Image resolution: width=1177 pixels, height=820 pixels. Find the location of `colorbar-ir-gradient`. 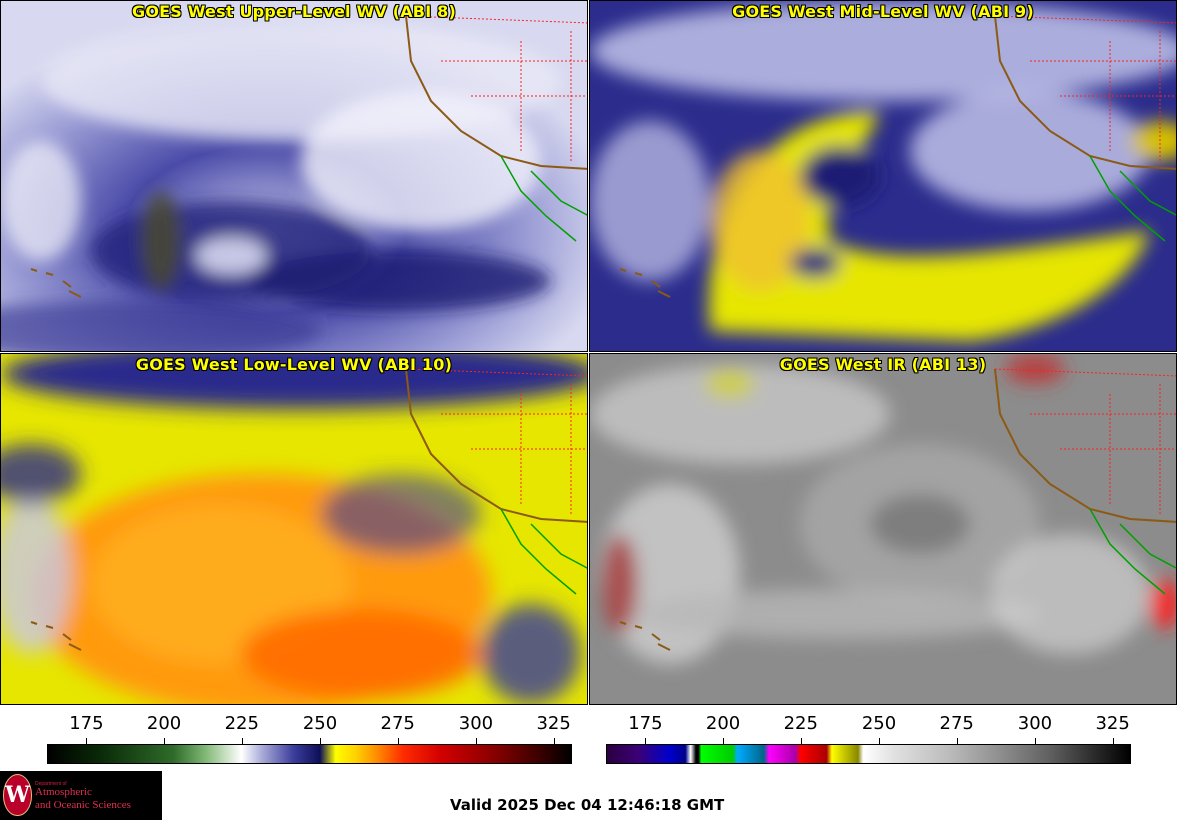

colorbar-ir-gradient is located at coordinates (868, 754).